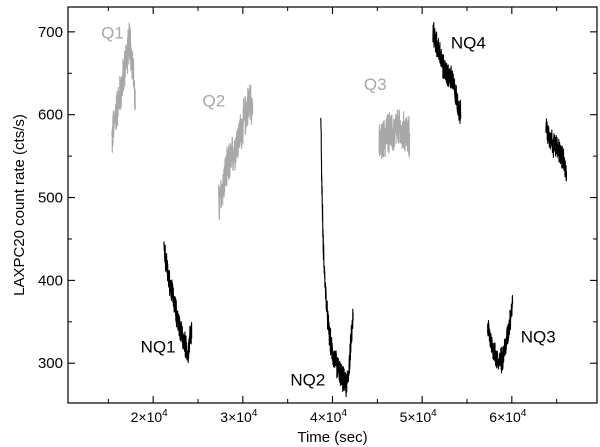 This screenshot has width=600, height=447. What do you see at coordinates (307, 380) in the screenshot?
I see `annotation-nq2: NQ2` at bounding box center [307, 380].